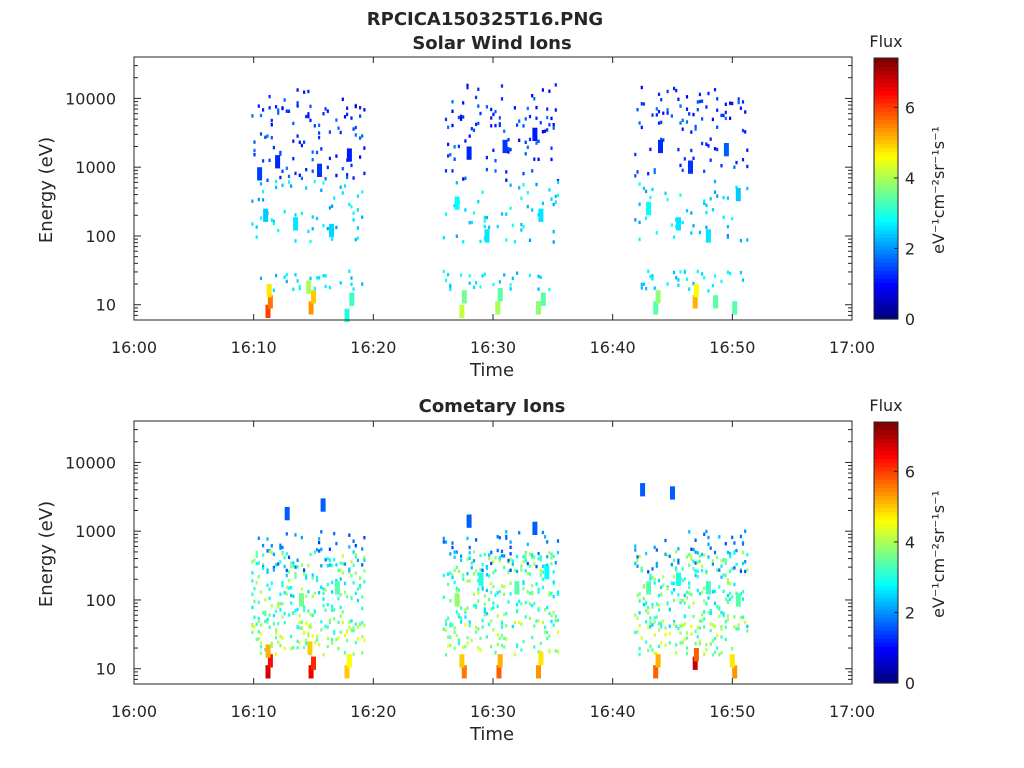  Describe the element at coordinates (100, 236) in the screenshot. I see `y-tick-label: 100` at that location.